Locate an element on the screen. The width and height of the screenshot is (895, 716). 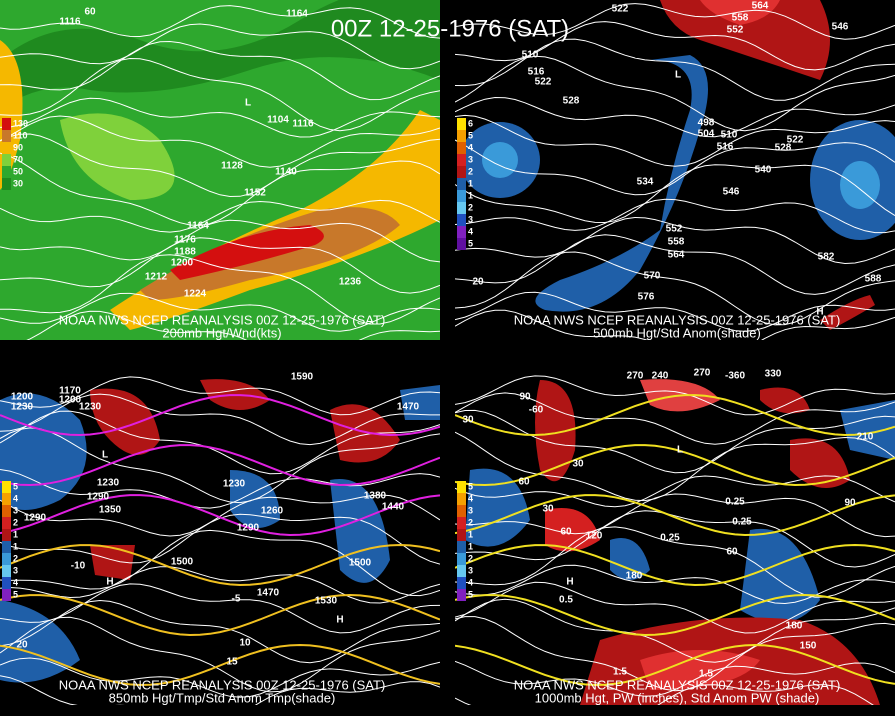
map-title: 00Z 12-25-1976 (SAT) is located at coordinates (450, 28).